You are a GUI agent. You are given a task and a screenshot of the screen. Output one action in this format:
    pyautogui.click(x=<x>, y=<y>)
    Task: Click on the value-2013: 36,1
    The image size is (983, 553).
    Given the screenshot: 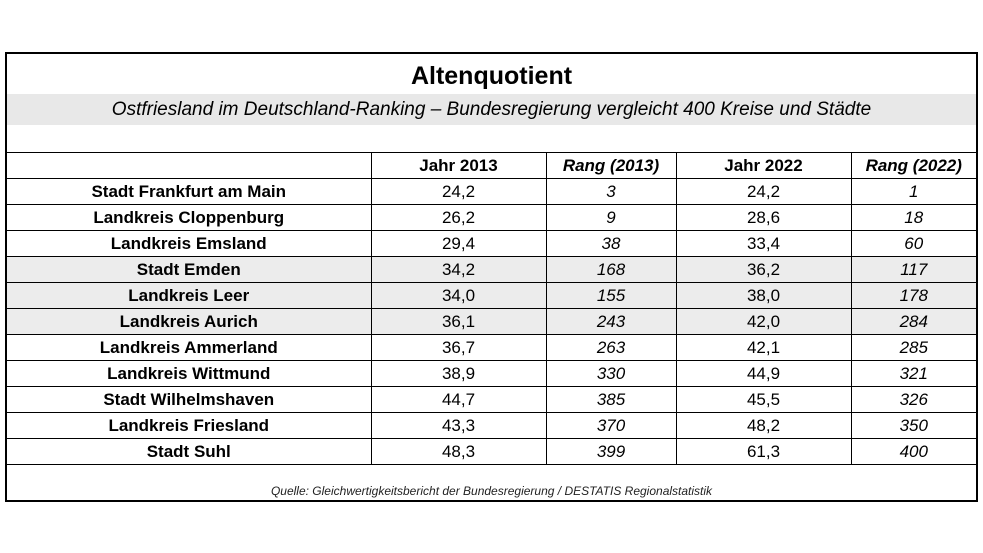 What is the action you would take?
    pyautogui.click(x=458, y=321)
    